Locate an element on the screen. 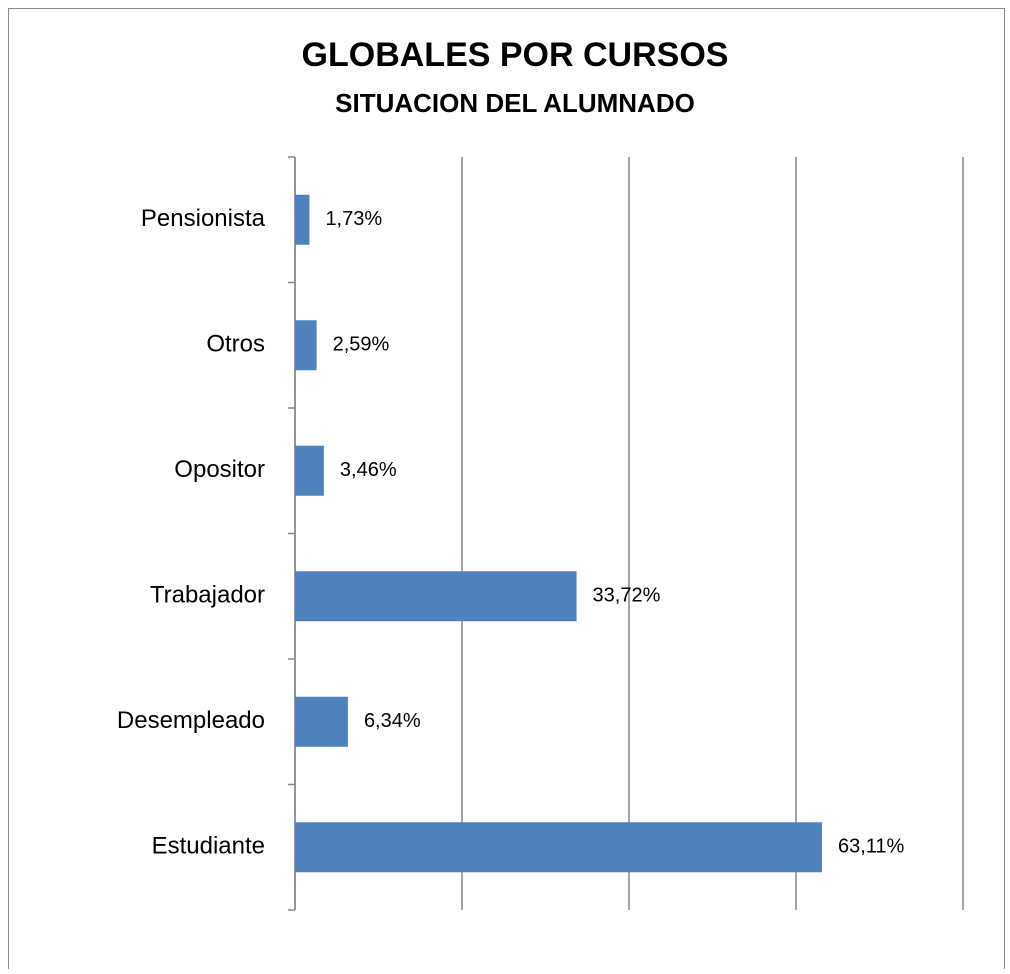  y-tick-label: Desempleado is located at coordinates (191, 720).